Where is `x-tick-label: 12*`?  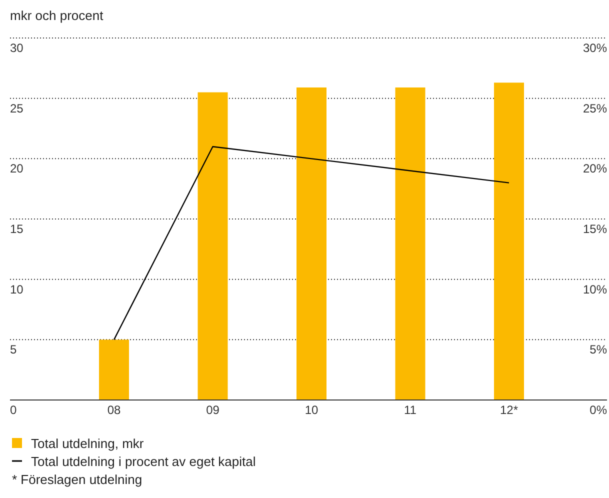 x-tick-label: 12* is located at coordinates (509, 410).